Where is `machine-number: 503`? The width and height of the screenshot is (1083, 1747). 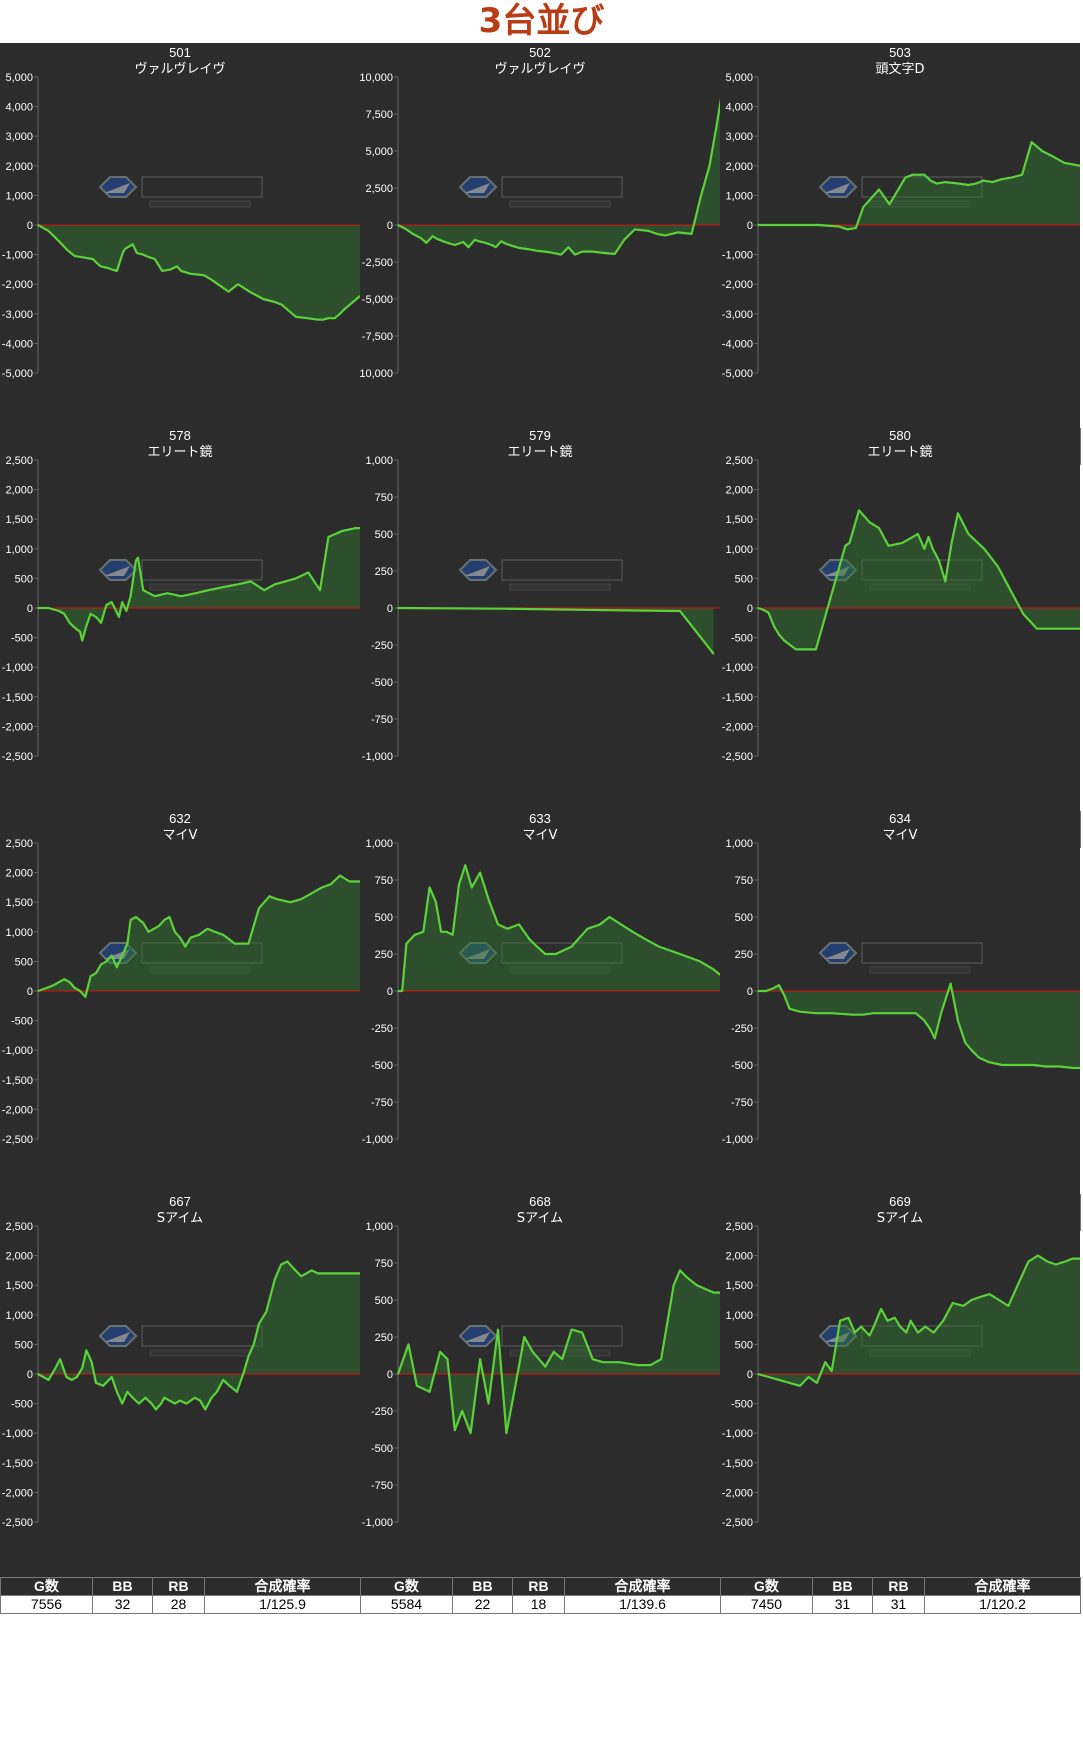 machine-number: 503 is located at coordinates (900, 52).